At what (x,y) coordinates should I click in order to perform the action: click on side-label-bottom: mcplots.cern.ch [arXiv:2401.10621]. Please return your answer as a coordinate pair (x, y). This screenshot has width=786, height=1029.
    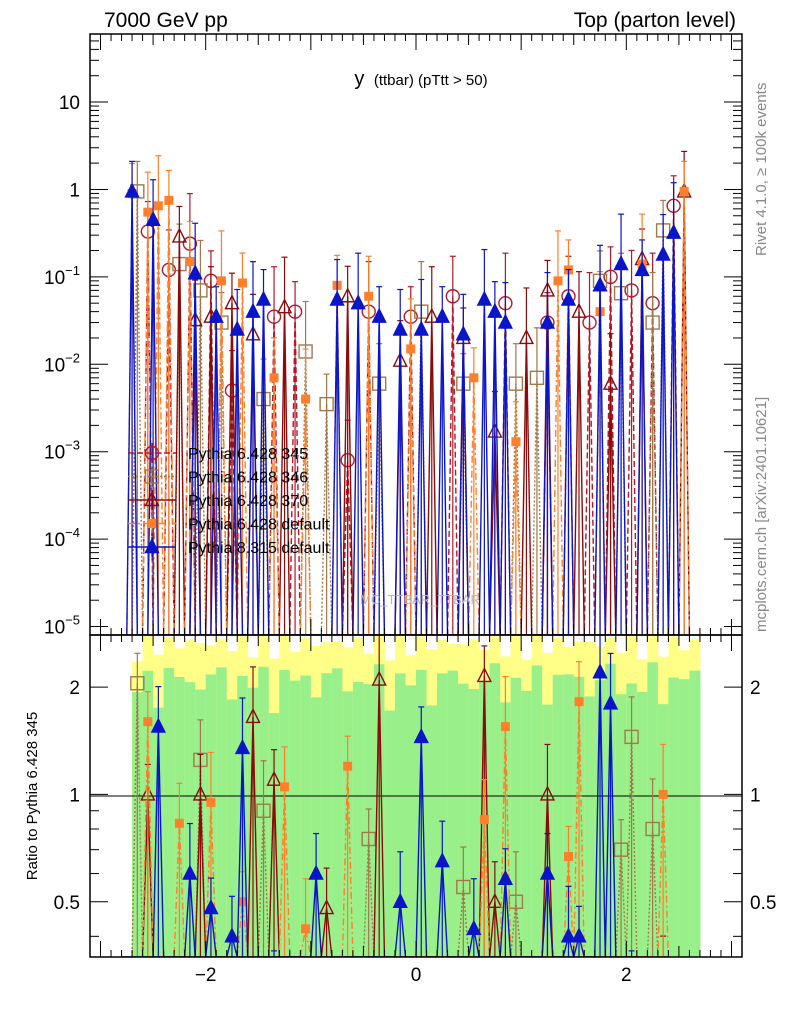
    Looking at the image, I should click on (761, 514).